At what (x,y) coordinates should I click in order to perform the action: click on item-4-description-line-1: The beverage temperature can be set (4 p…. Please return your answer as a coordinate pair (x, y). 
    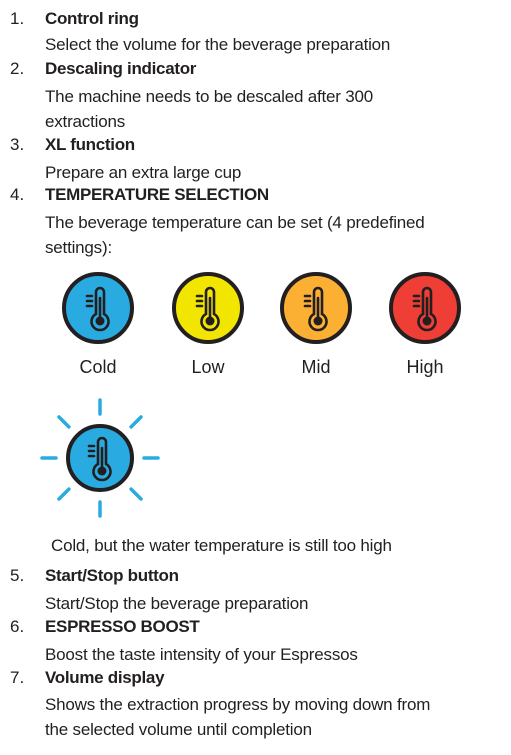
    Looking at the image, I should click on (235, 222).